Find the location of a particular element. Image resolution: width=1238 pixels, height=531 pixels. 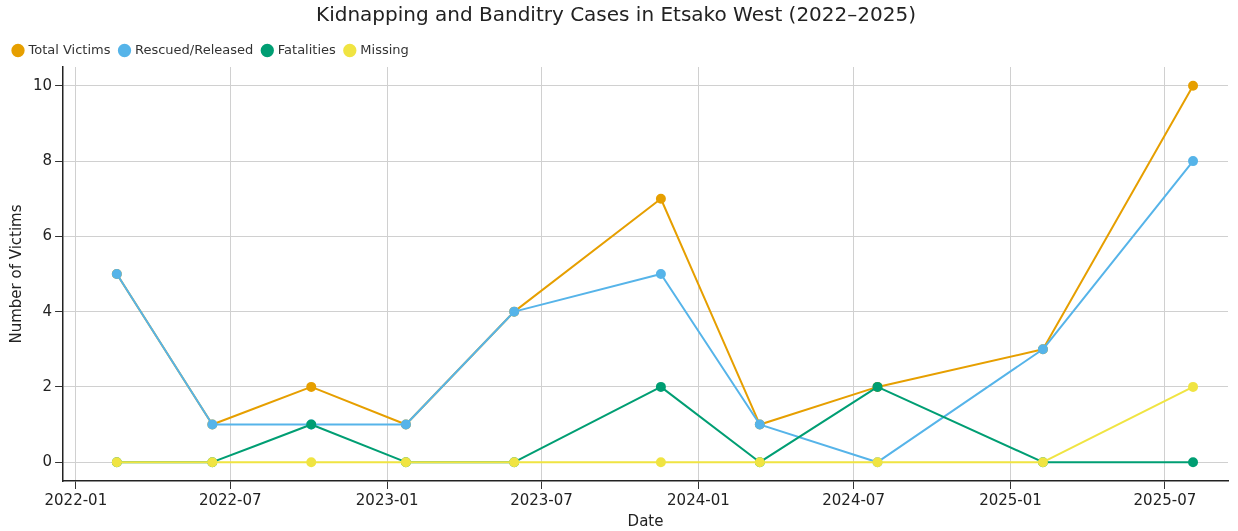

legend-label: Missing is located at coordinates (384, 49).